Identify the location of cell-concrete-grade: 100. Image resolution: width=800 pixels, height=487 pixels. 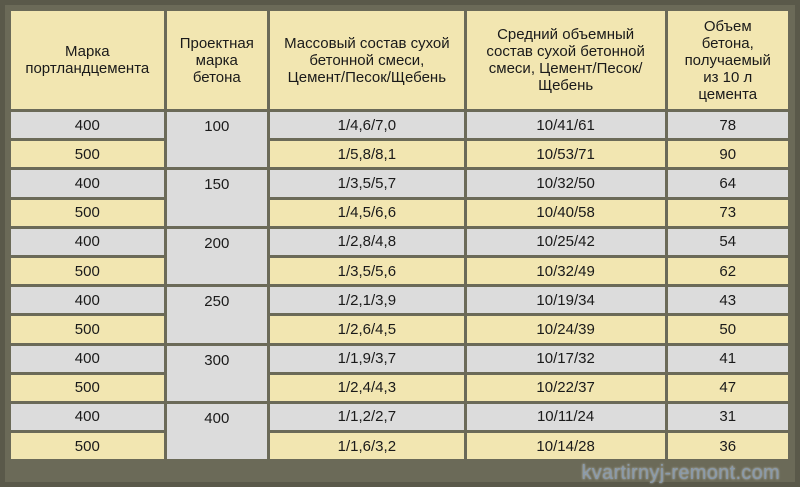
(216, 140).